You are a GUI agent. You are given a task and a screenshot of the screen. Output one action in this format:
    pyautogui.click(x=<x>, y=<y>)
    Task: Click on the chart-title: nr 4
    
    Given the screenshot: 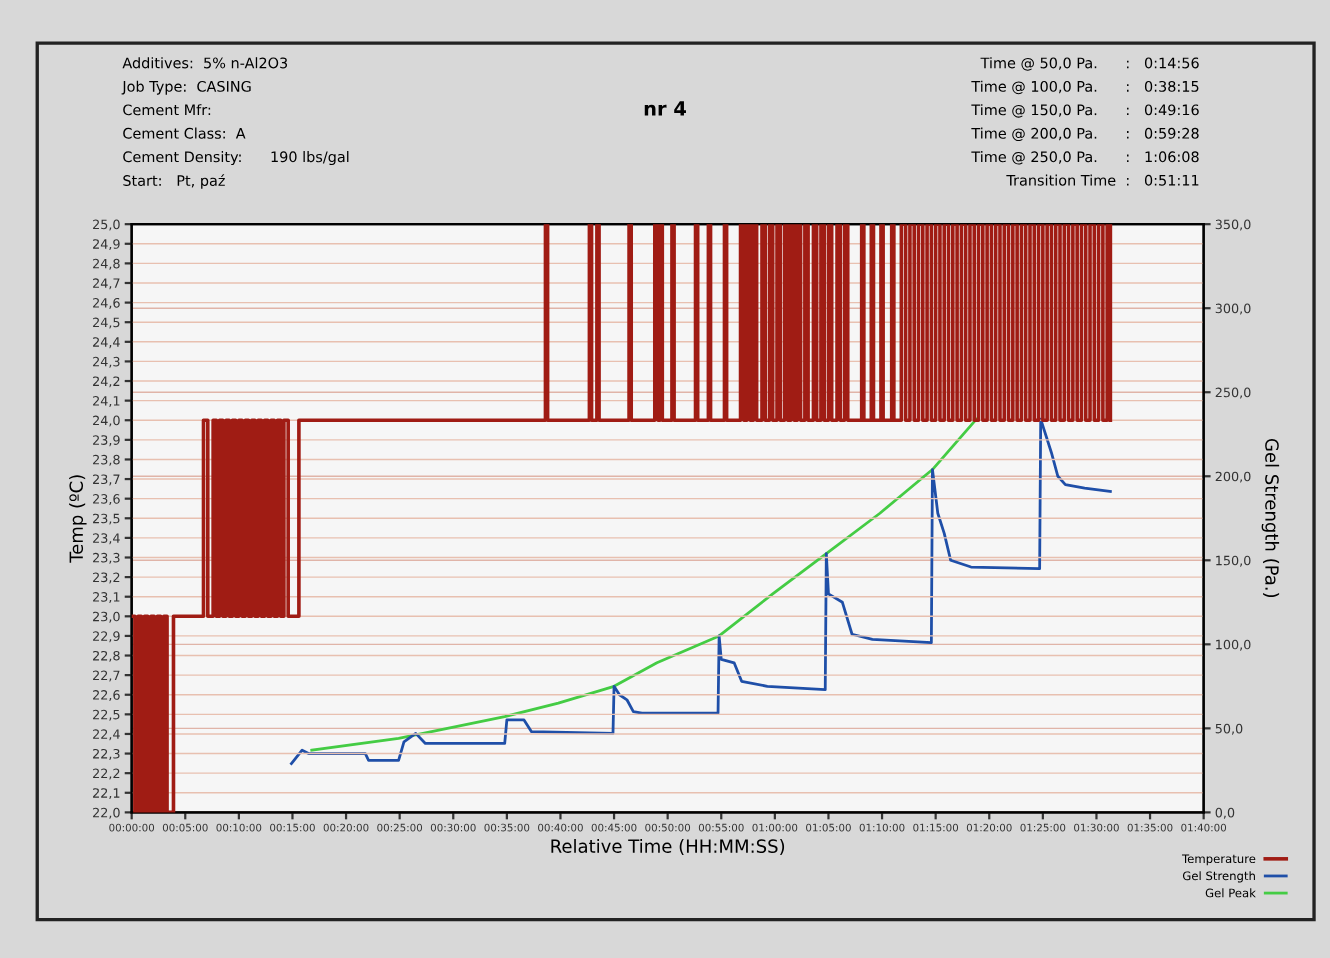 What is the action you would take?
    pyautogui.click(x=665, y=108)
    